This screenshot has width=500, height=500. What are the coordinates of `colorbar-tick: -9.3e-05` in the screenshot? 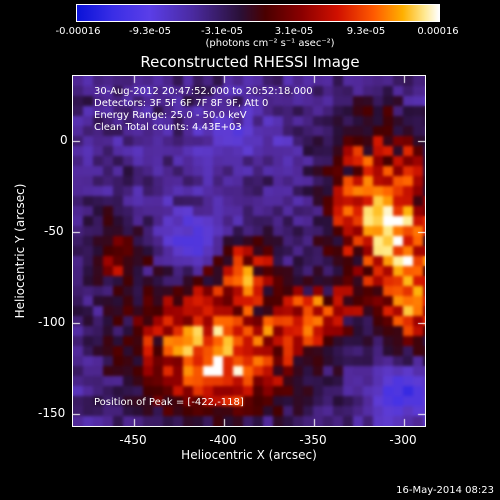 It's located at (150, 31).